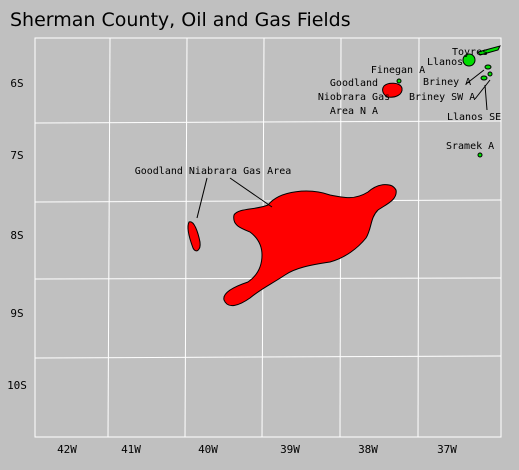  What do you see at coordinates (447, 449) in the screenshot?
I see `range-label: 37W` at bounding box center [447, 449].